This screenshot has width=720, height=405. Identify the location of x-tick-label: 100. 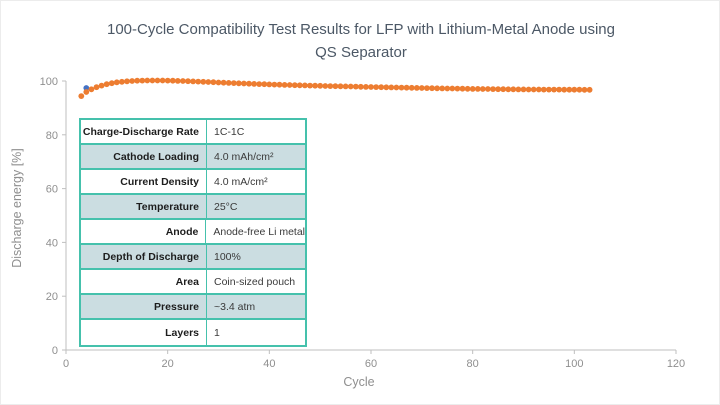
(574, 364).